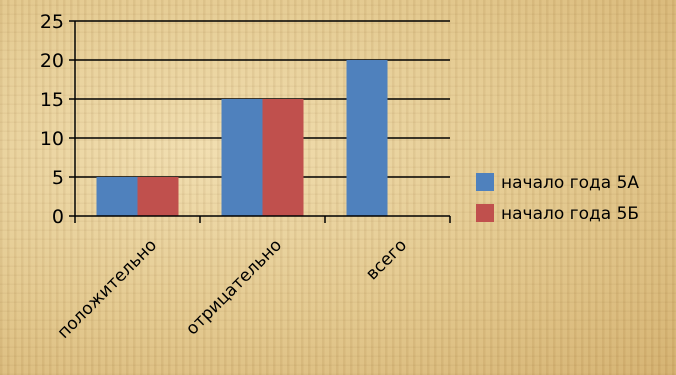 The image size is (676, 375). What do you see at coordinates (386, 259) in the screenshot?
I see `category-label: всего` at bounding box center [386, 259].